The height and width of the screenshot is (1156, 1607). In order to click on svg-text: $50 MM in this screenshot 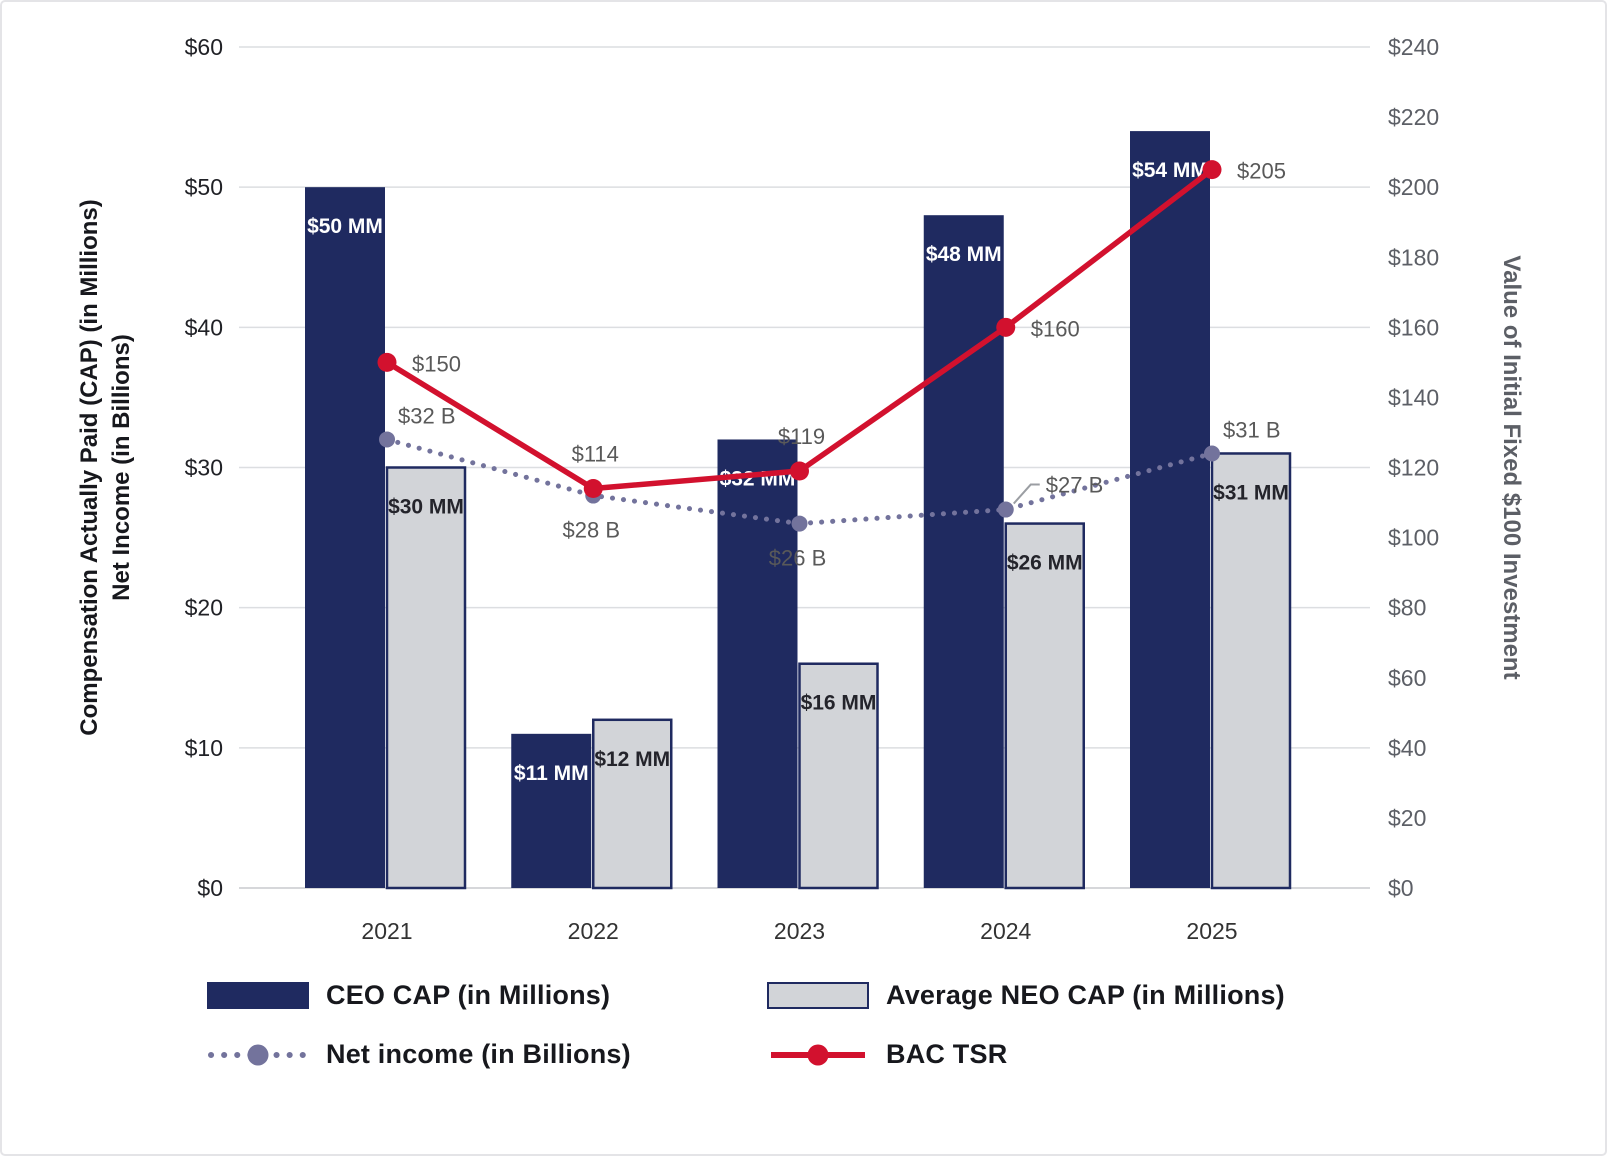, I will do `click(345, 226)`.